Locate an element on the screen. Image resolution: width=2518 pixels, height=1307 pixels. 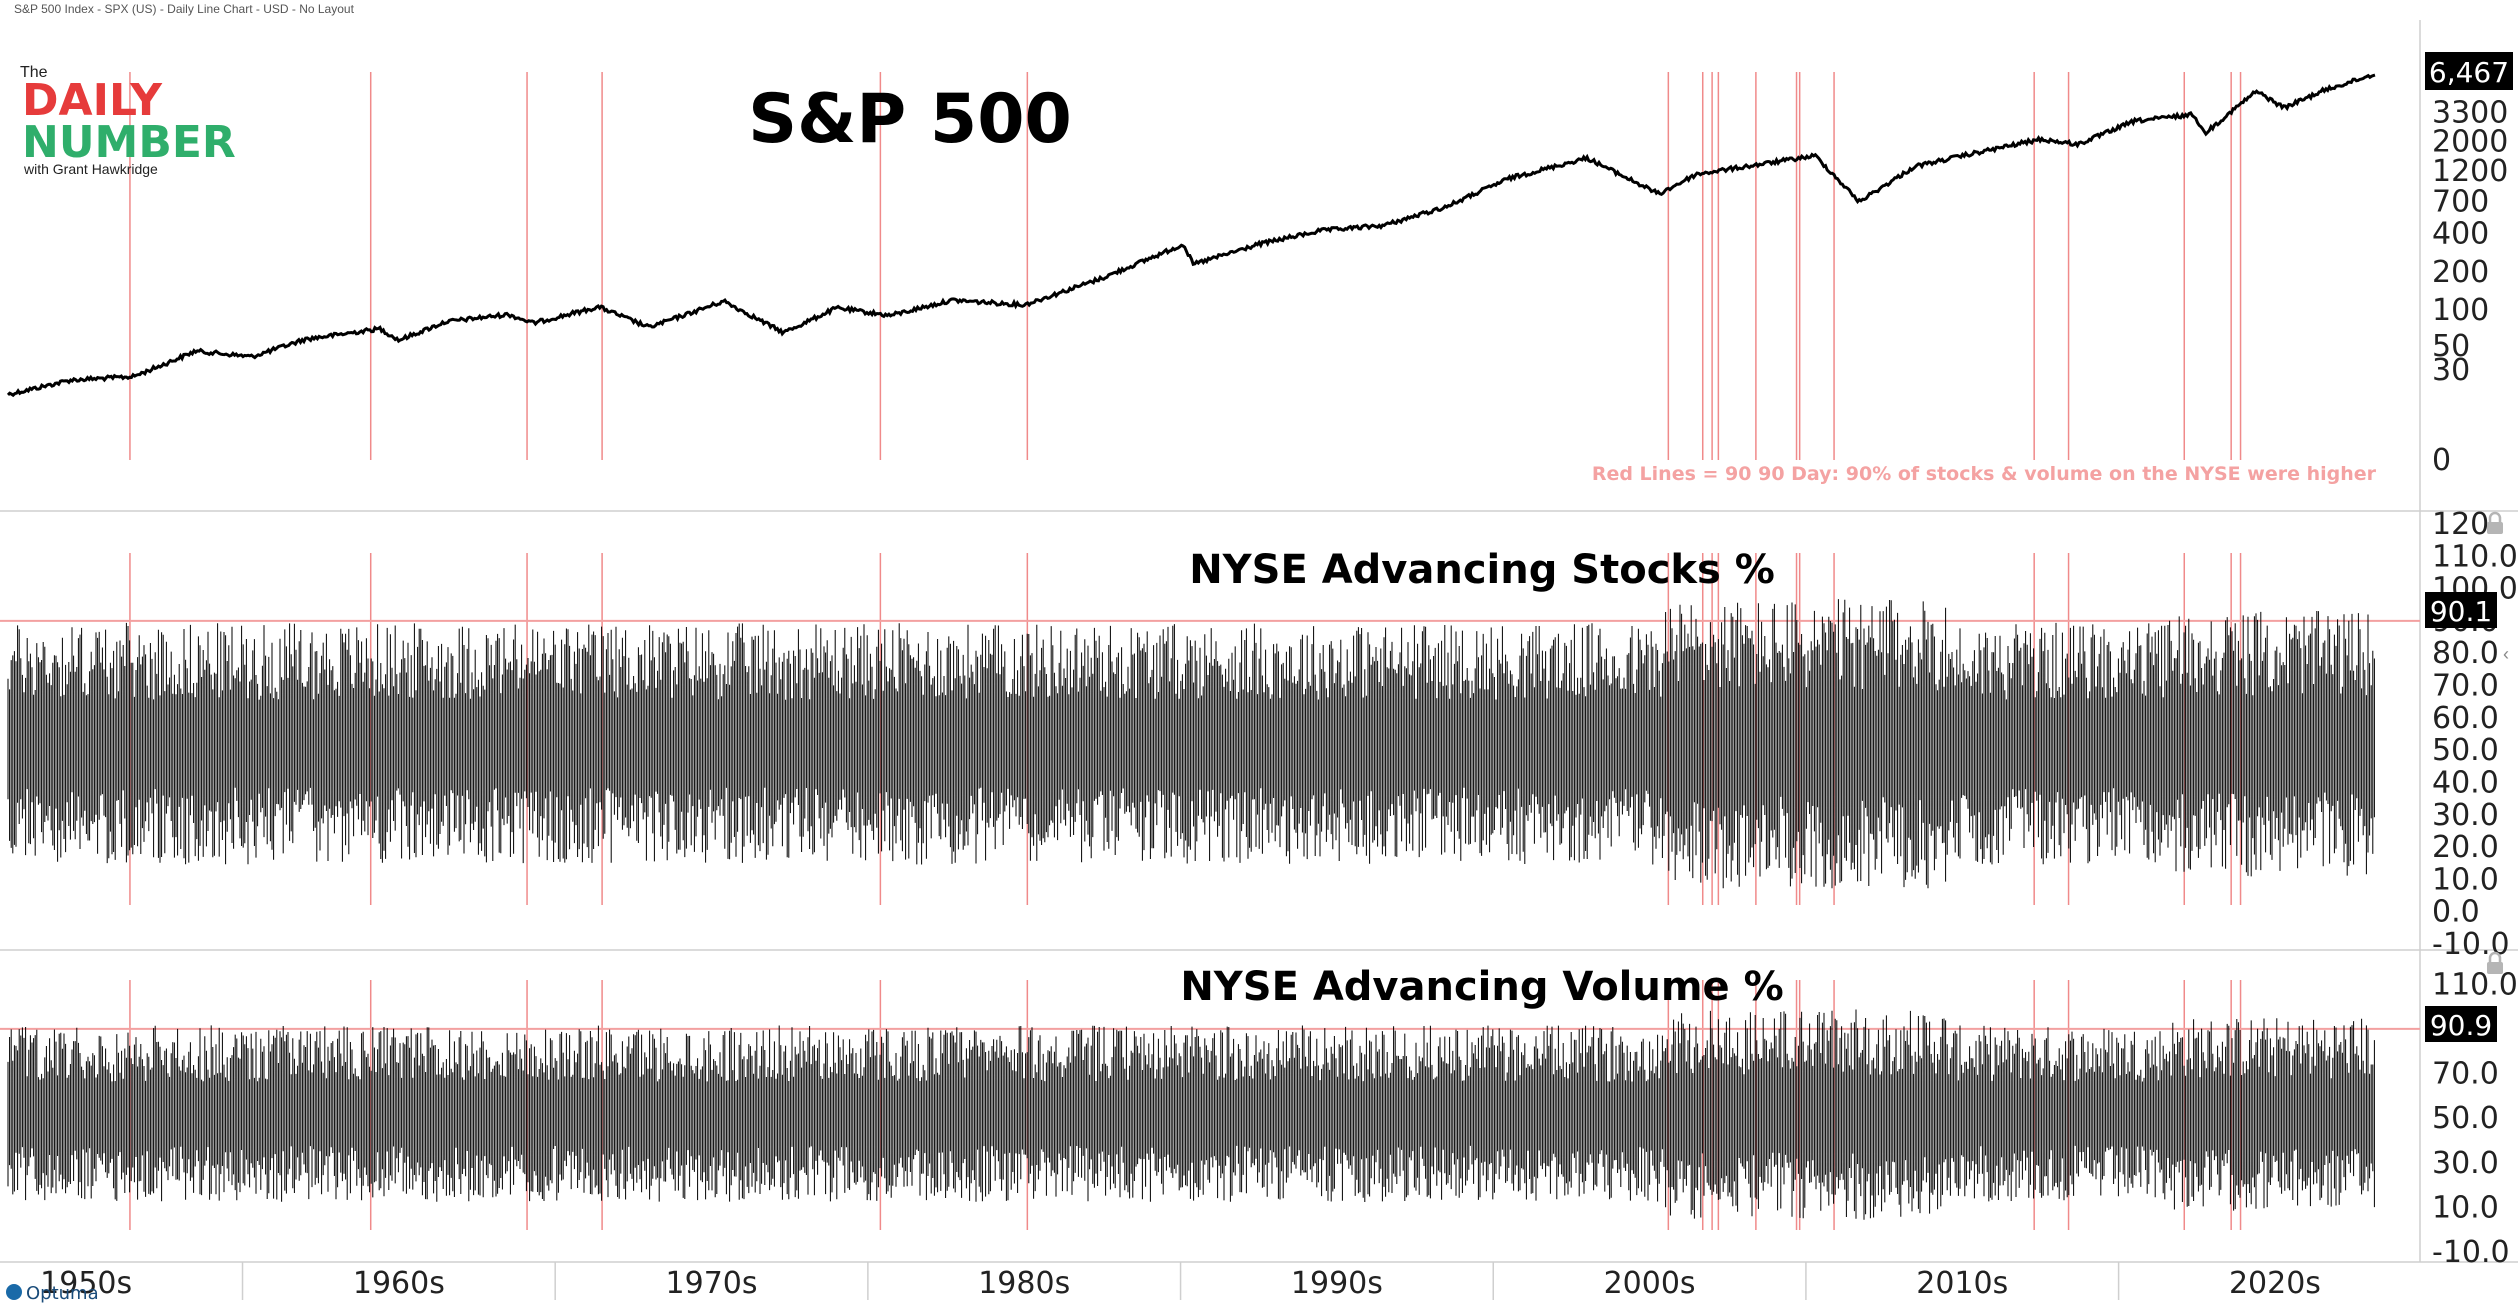
price-tick-label: 3300 is located at coordinates (2470, 113).